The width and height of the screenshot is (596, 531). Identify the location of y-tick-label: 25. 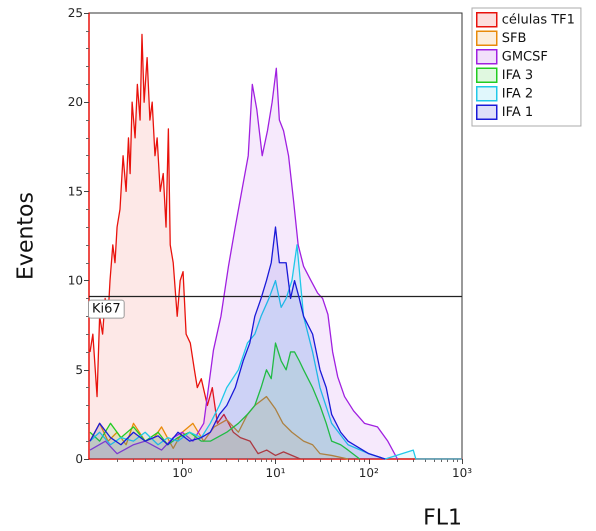
(75, 13).